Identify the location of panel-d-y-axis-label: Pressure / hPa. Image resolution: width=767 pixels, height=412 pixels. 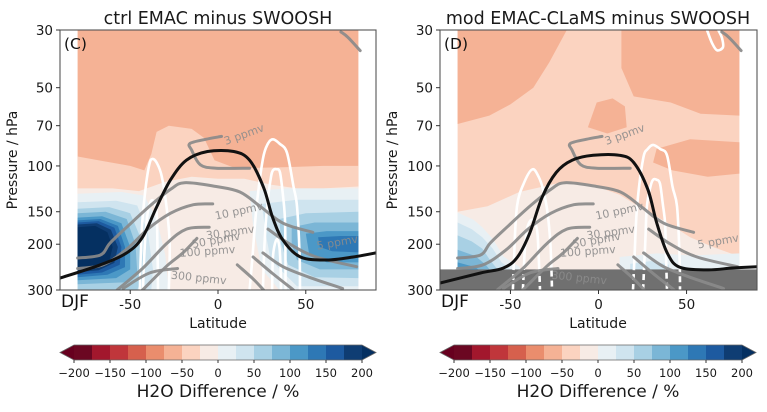
(393, 160).